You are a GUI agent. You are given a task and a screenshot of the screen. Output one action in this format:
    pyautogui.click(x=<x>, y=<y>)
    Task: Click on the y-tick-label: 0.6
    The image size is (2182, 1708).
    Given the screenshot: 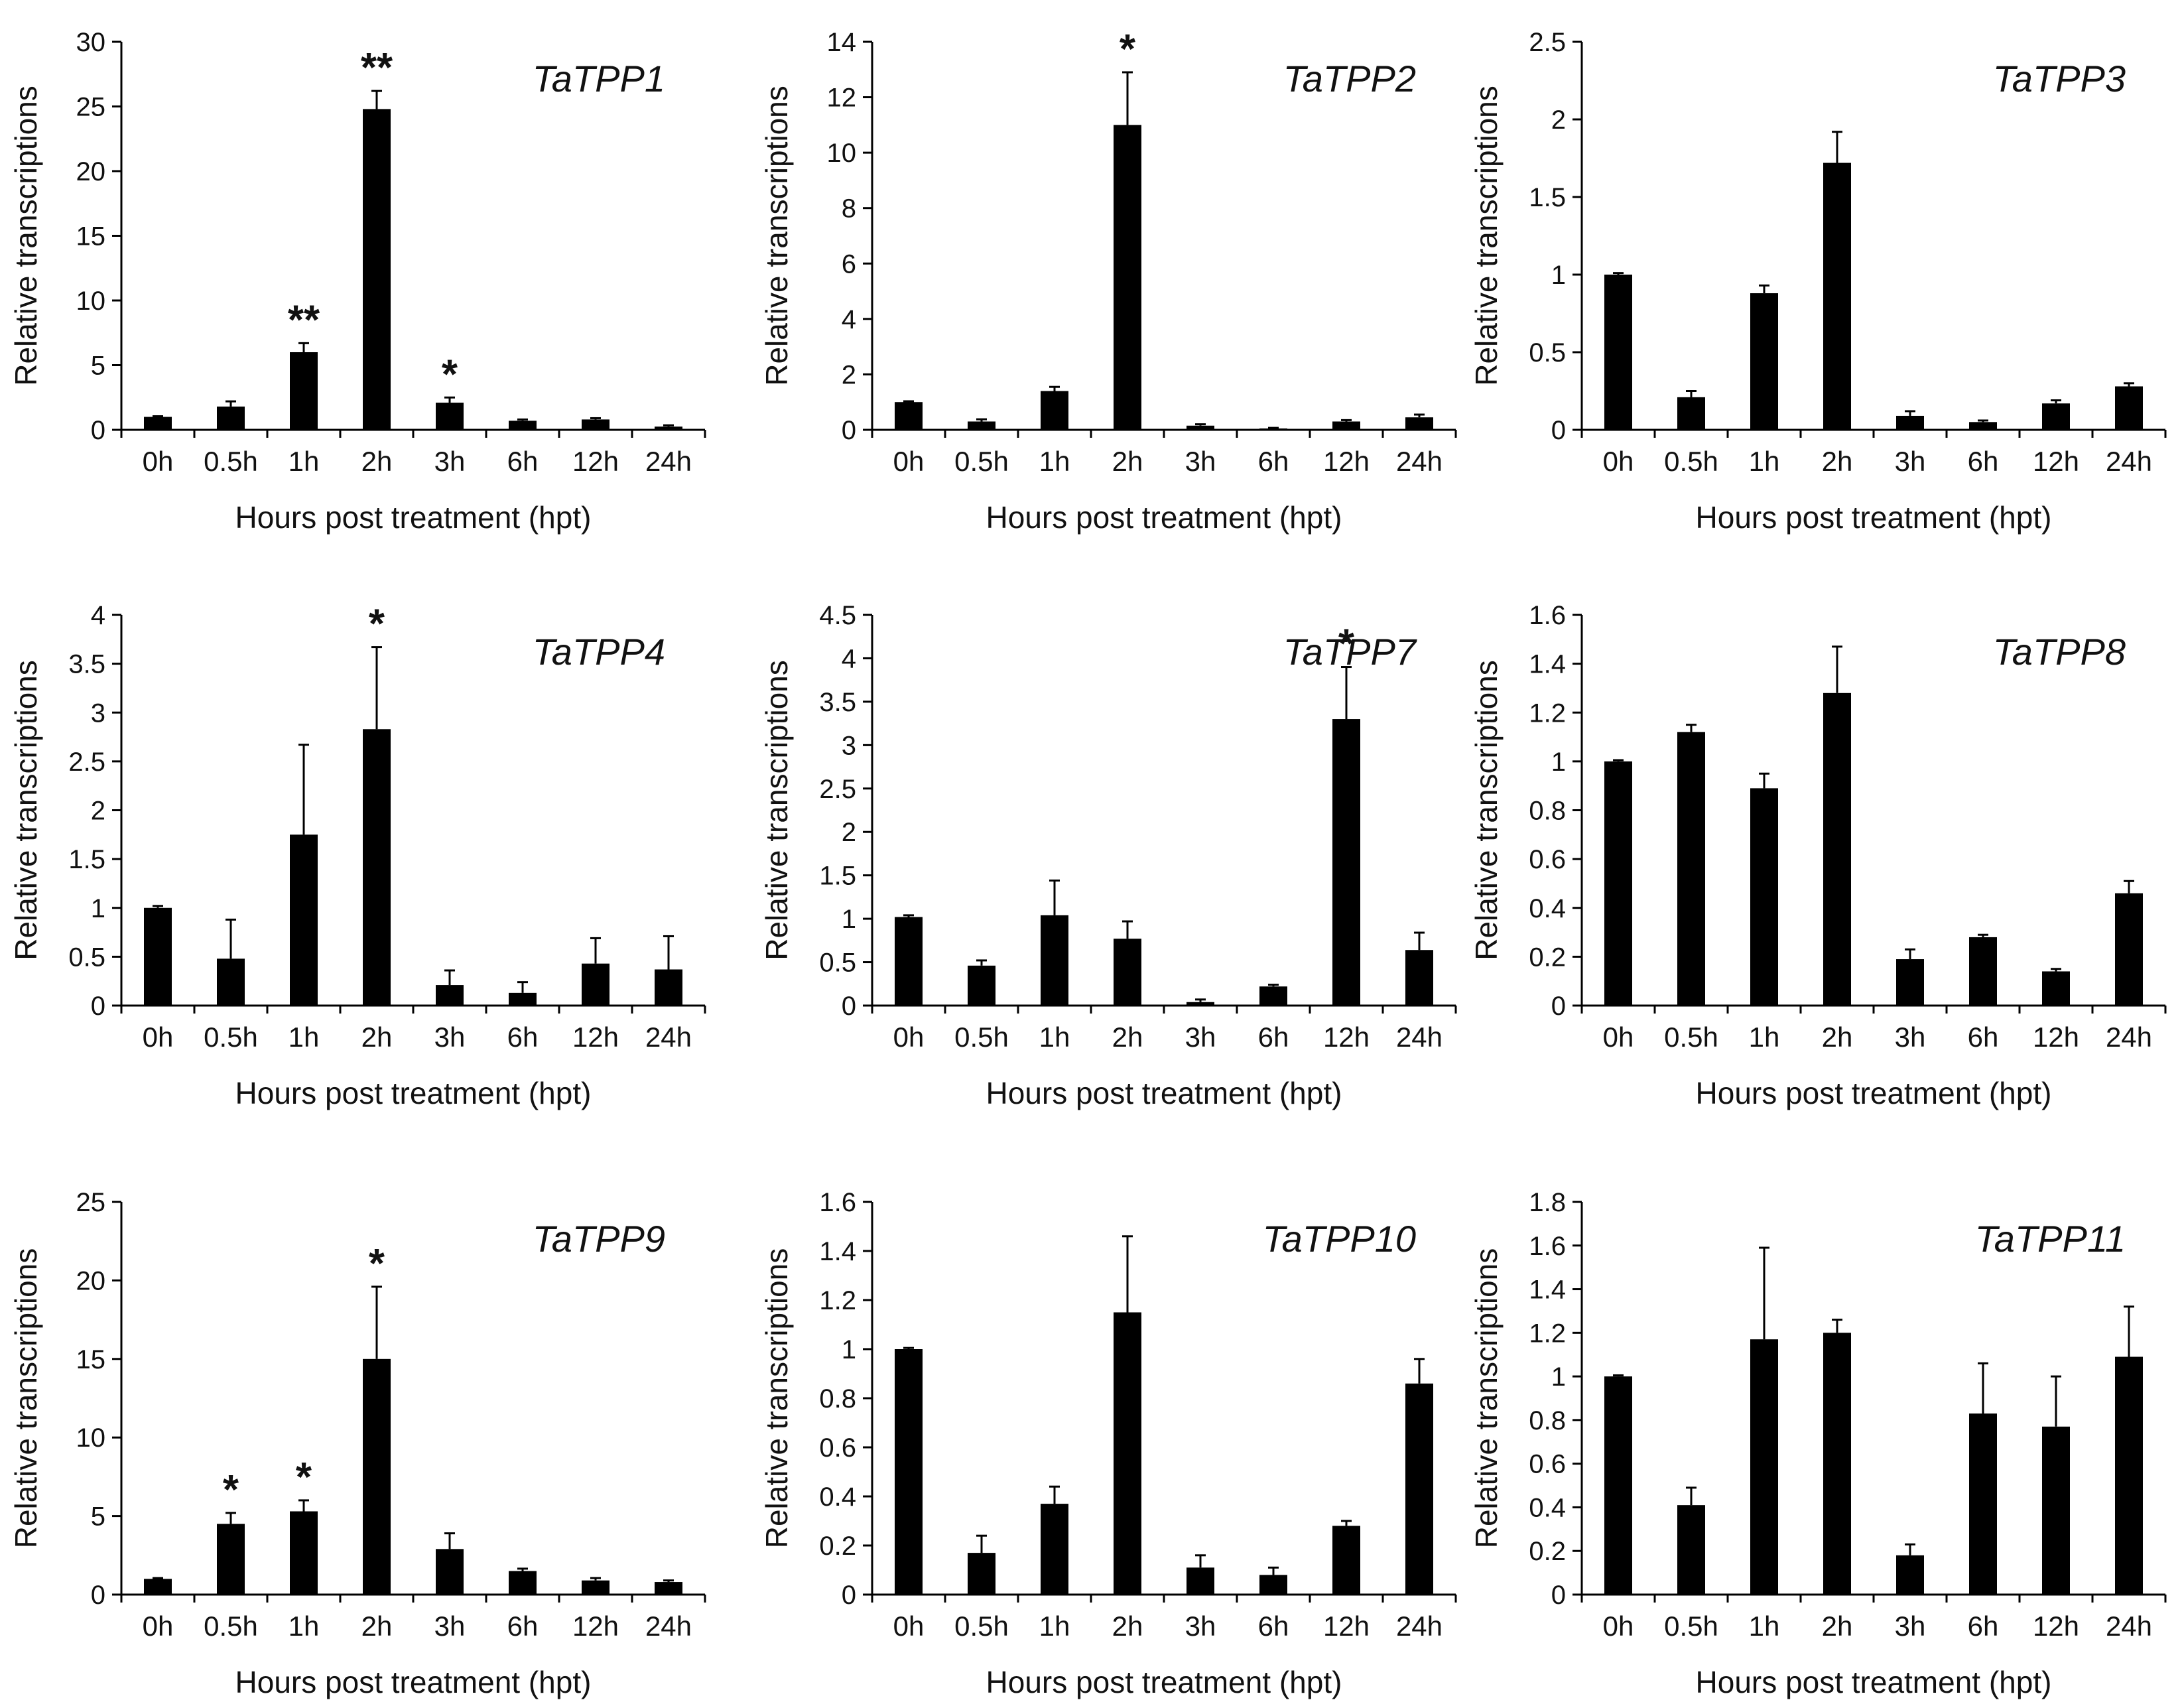 What is the action you would take?
    pyautogui.click(x=1547, y=859)
    